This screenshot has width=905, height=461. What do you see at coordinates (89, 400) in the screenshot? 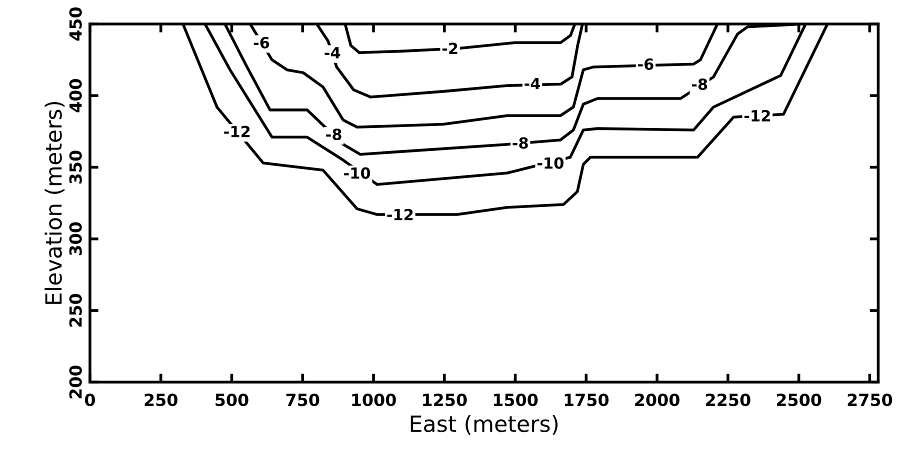
I see `x-tick-label: 0` at bounding box center [89, 400].